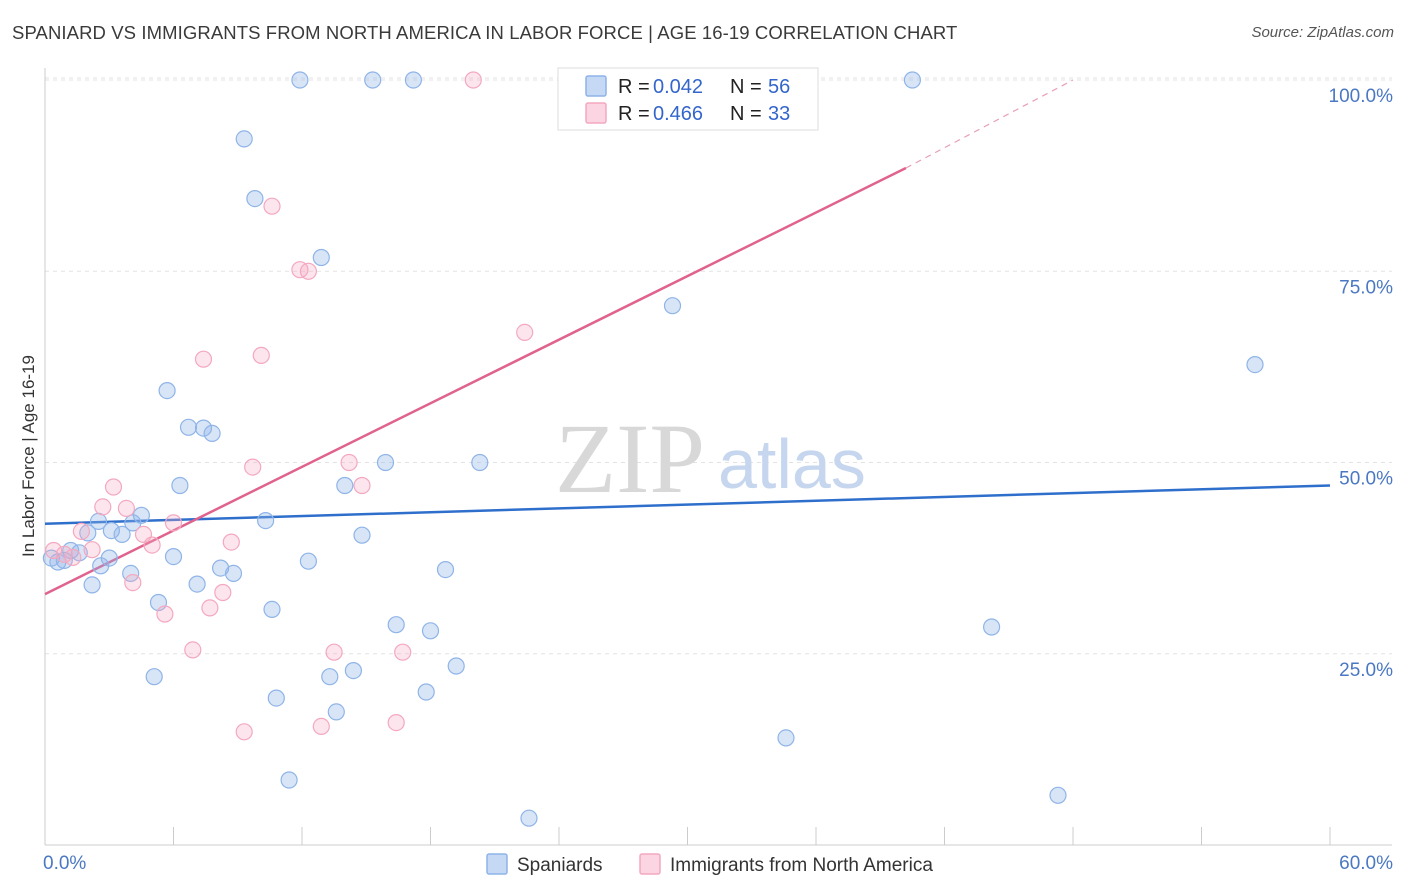 The image size is (1406, 892). I want to click on legend-top: R = 0.042 N = 56 R = 0.466 N = 33, so click(688, 99).